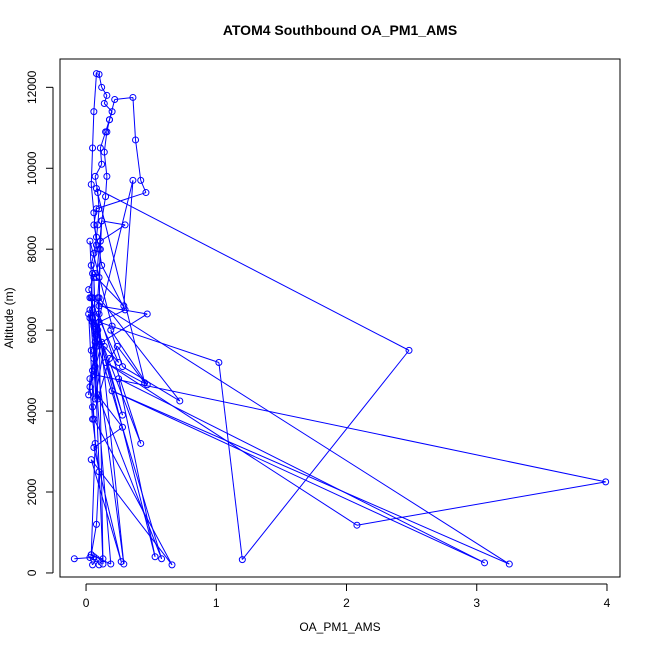 The image size is (650, 650). What do you see at coordinates (86, 603) in the screenshot?
I see `x-tick-label: 0` at bounding box center [86, 603].